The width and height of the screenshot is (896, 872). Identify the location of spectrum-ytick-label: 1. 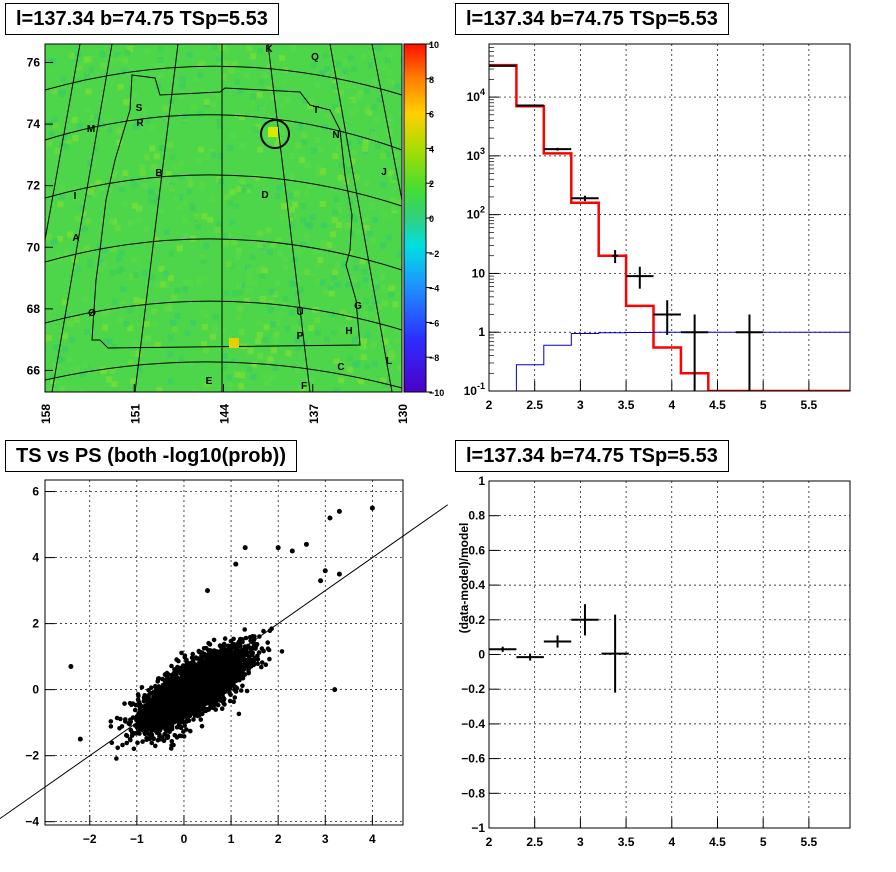
(481, 332).